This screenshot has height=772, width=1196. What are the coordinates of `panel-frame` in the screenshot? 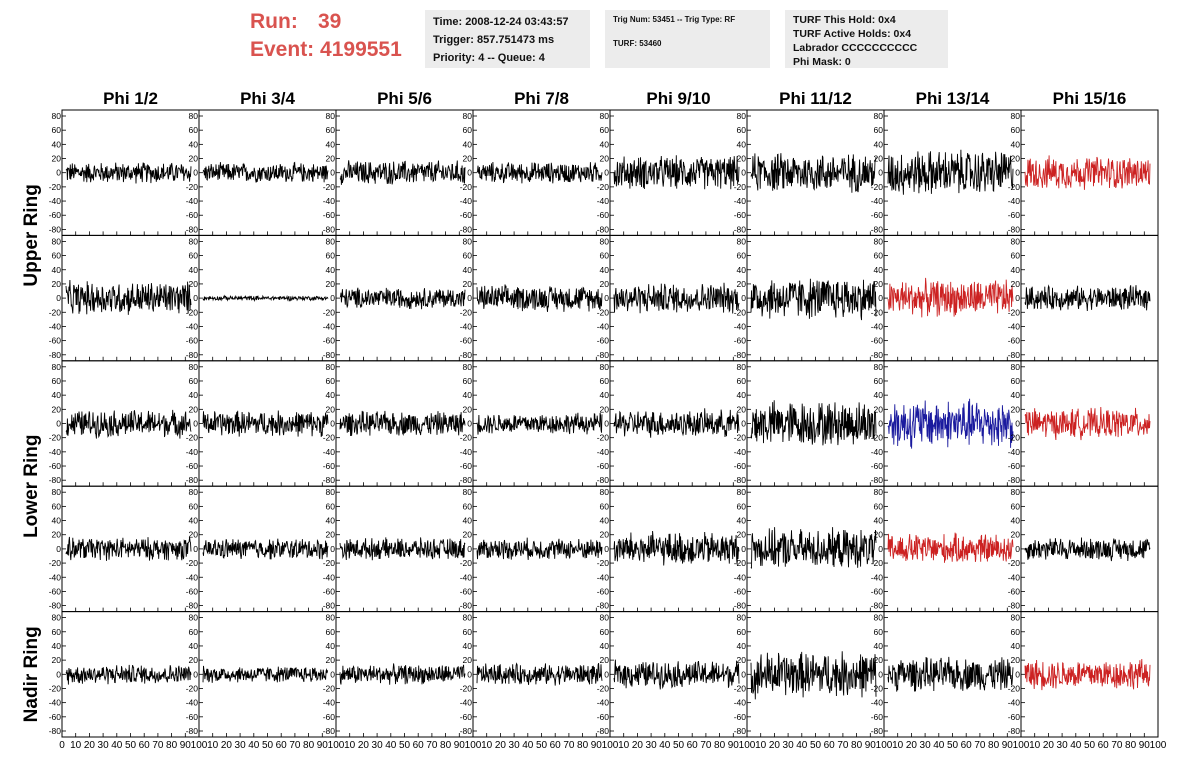 It's located at (130, 172).